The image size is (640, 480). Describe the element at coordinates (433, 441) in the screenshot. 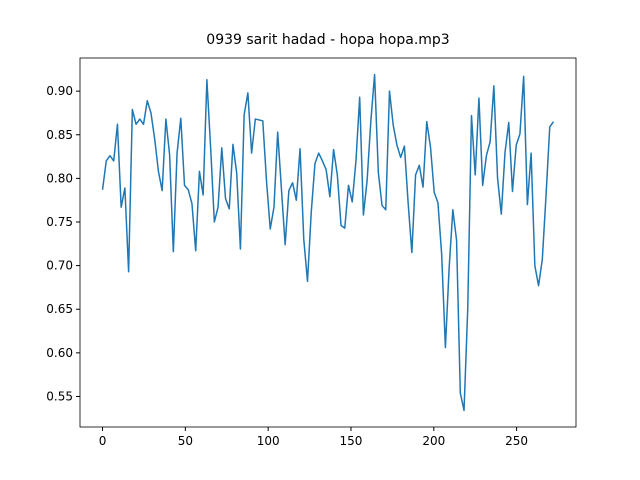

I see `x-tick-label: 200` at that location.